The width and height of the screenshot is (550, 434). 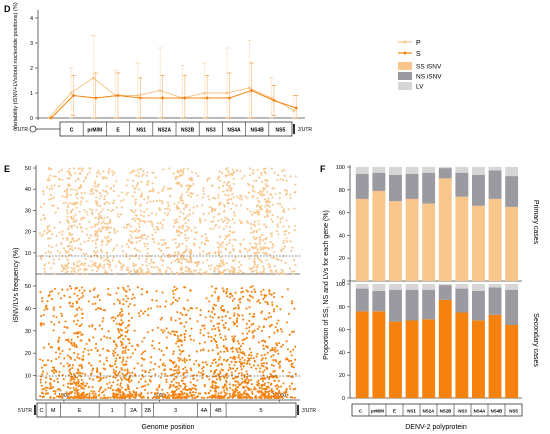 What do you see at coordinates (342, 331) in the screenshot?
I see `panel-f-y-tick-label: 60` at bounding box center [342, 331].